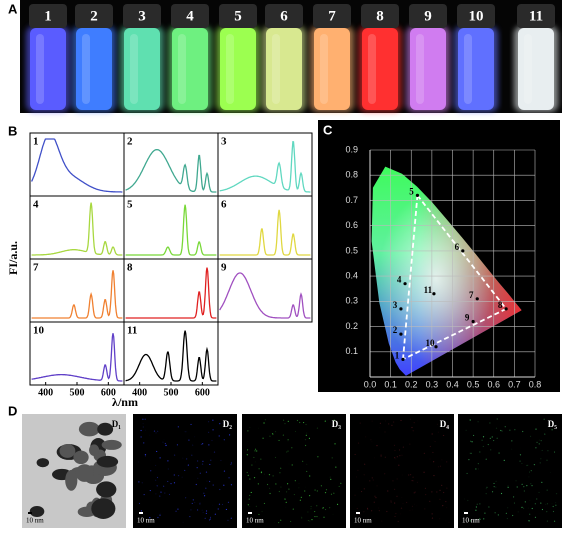  I want to click on point-label: 7, so click(471, 295).